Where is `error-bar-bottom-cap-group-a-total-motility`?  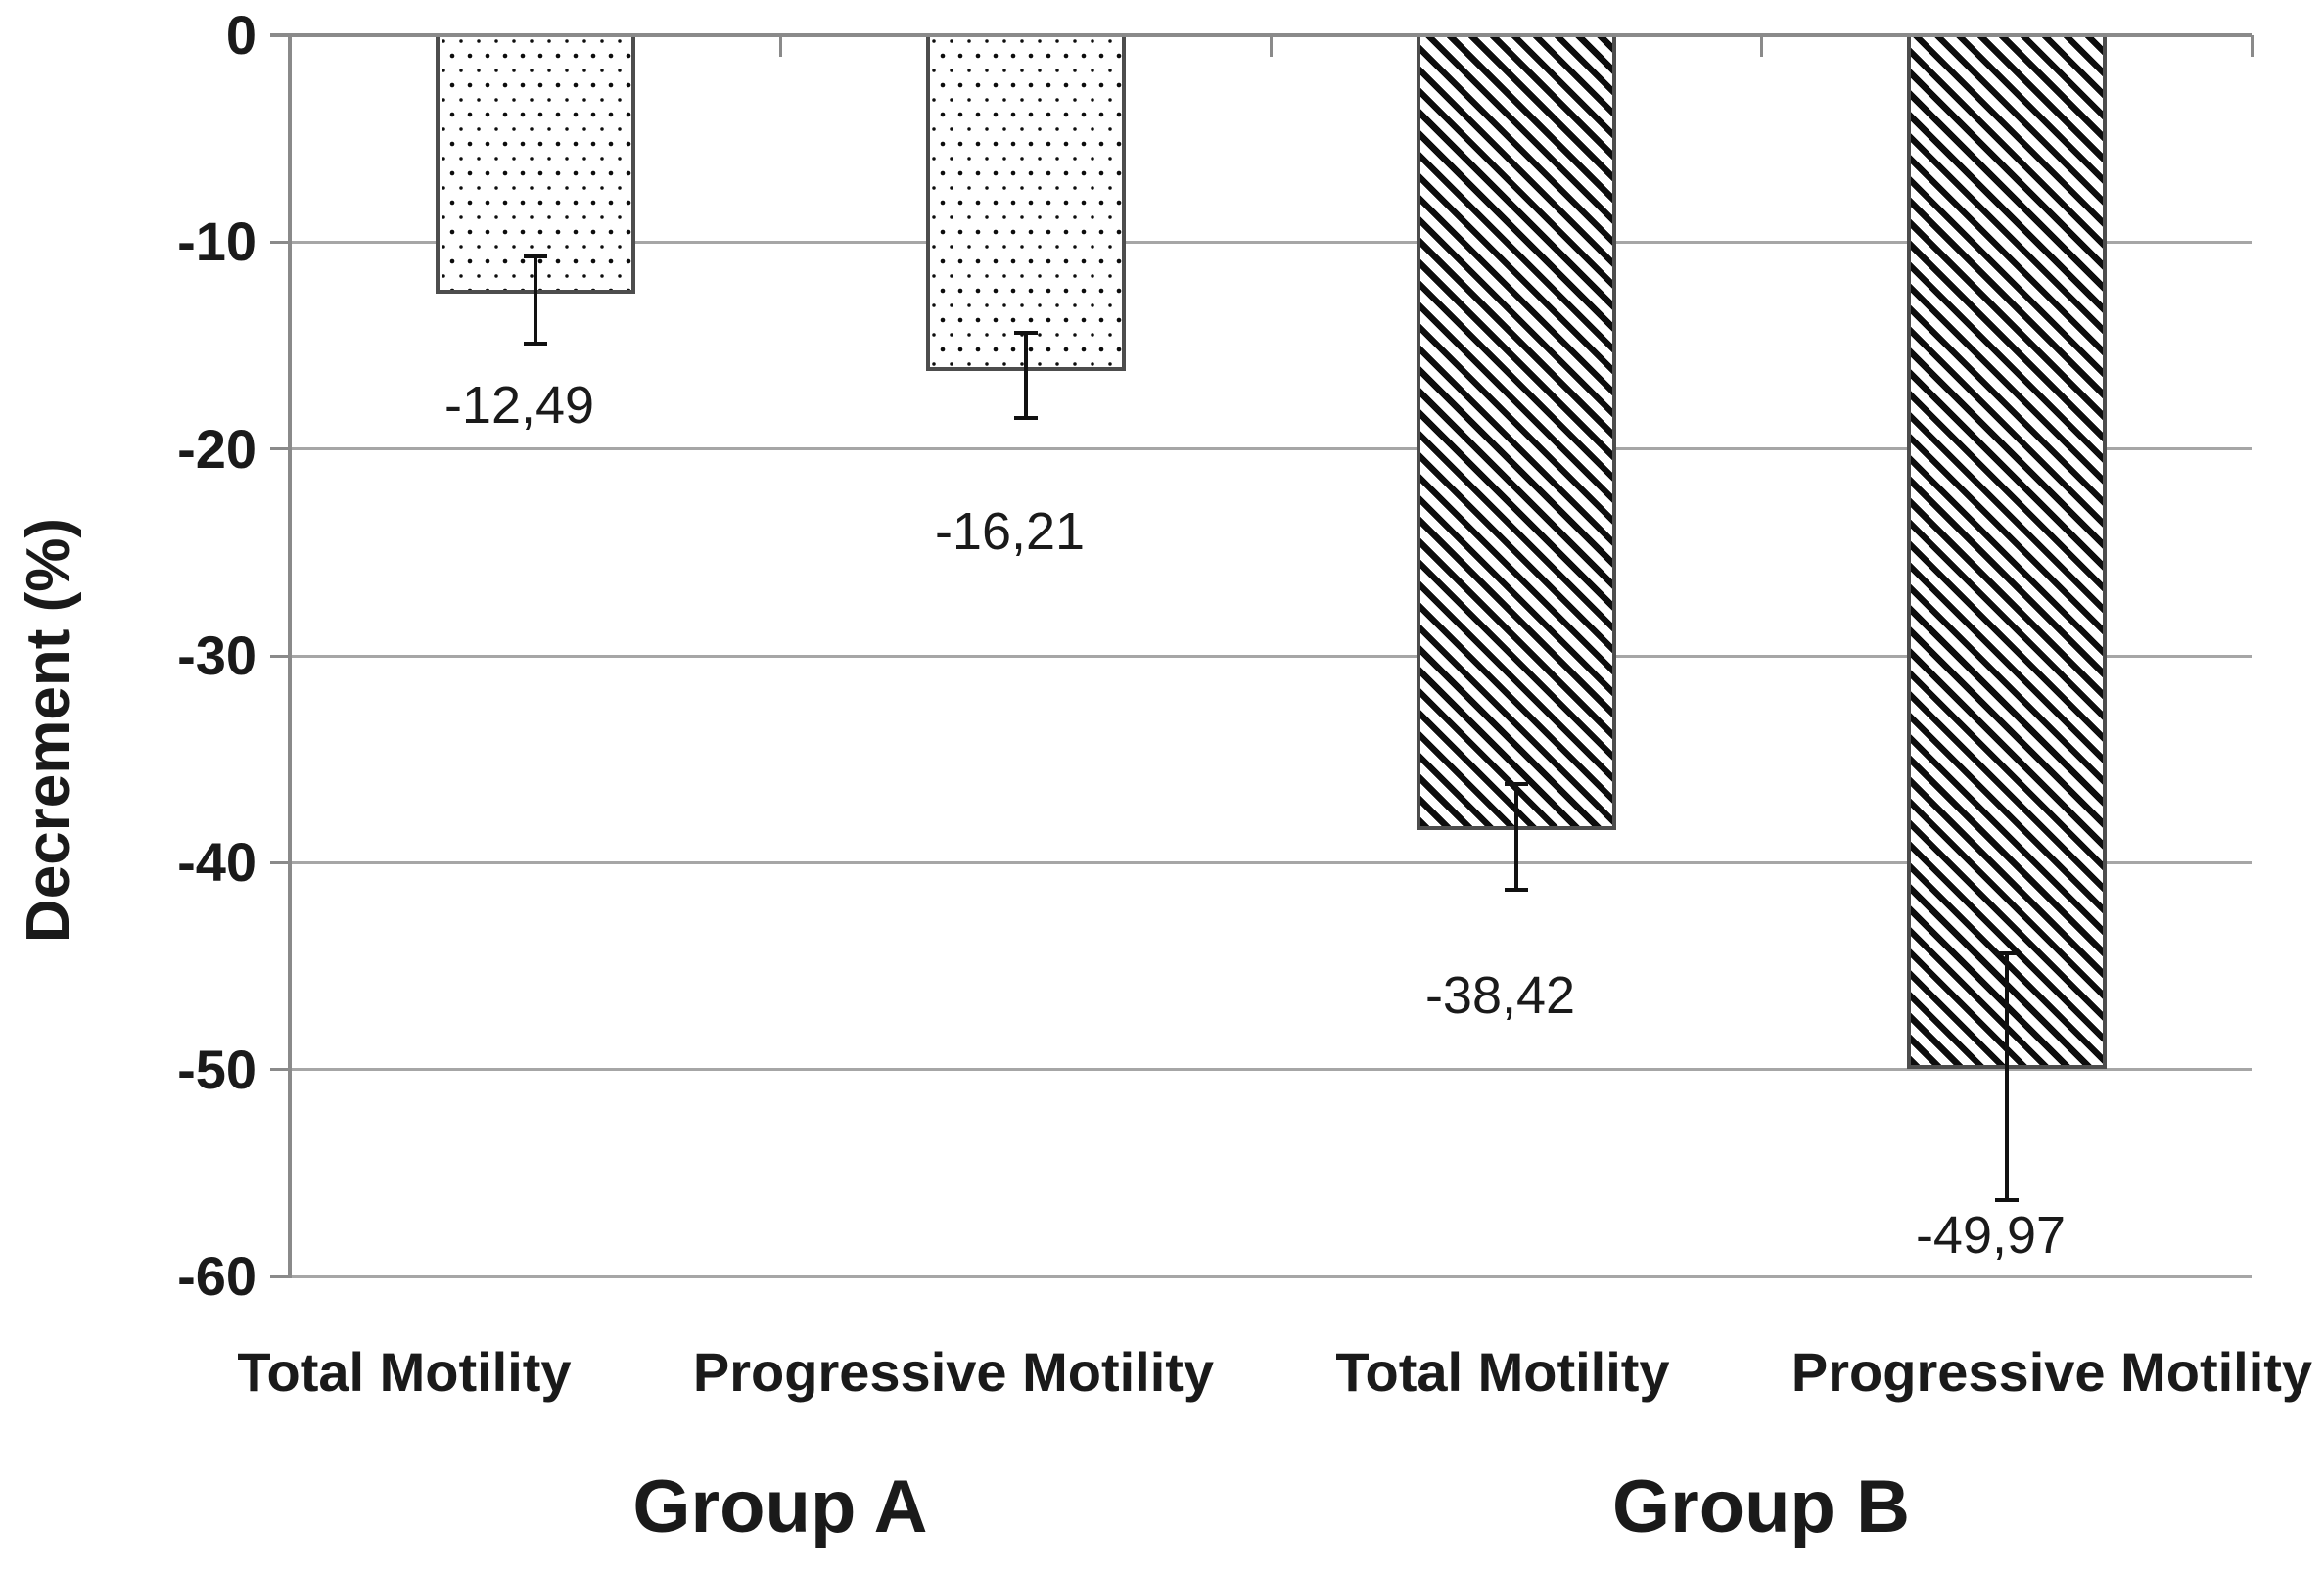
error-bar-bottom-cap-group-a-total-motility is located at coordinates (535, 343).